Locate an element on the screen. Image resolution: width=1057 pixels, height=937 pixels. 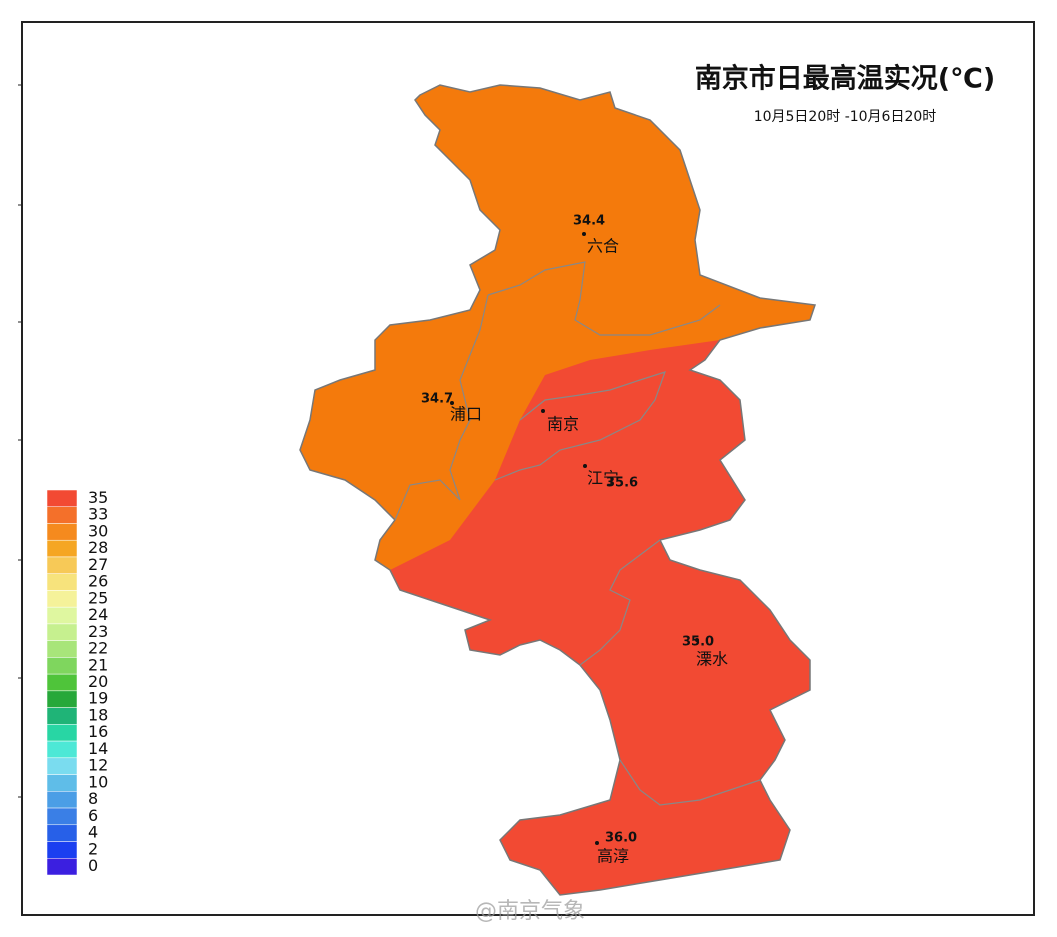
ticks is located at coordinates (20, 441).